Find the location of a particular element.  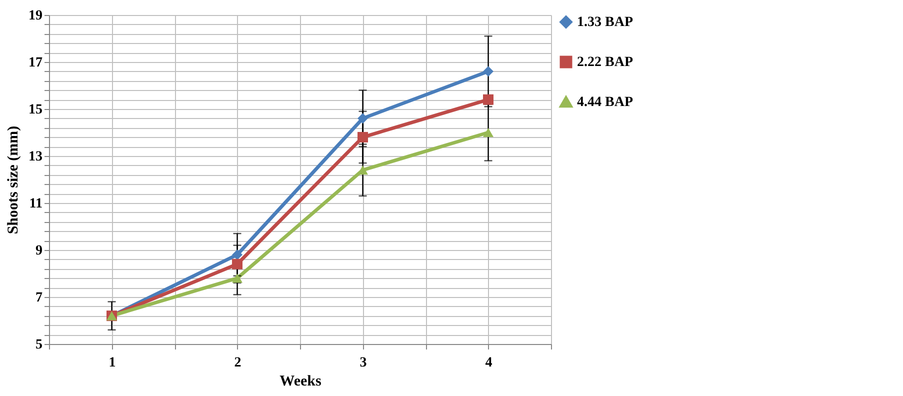

y-tick-label: 15 is located at coordinates (35, 110).